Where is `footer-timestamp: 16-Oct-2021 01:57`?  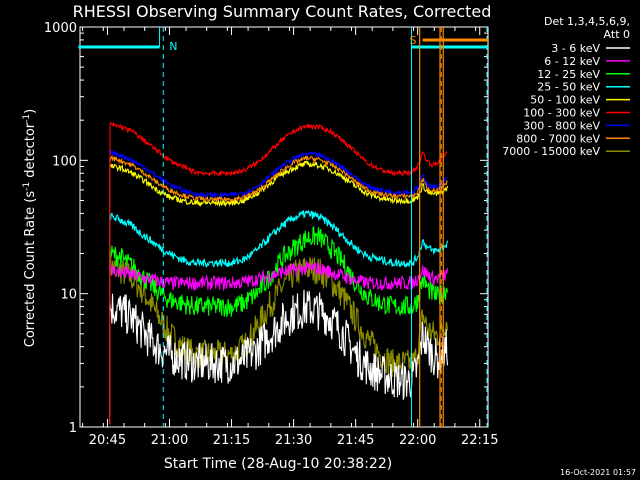
footer-timestamp: 16-Oct-2021 01:57 is located at coordinates (598, 472).